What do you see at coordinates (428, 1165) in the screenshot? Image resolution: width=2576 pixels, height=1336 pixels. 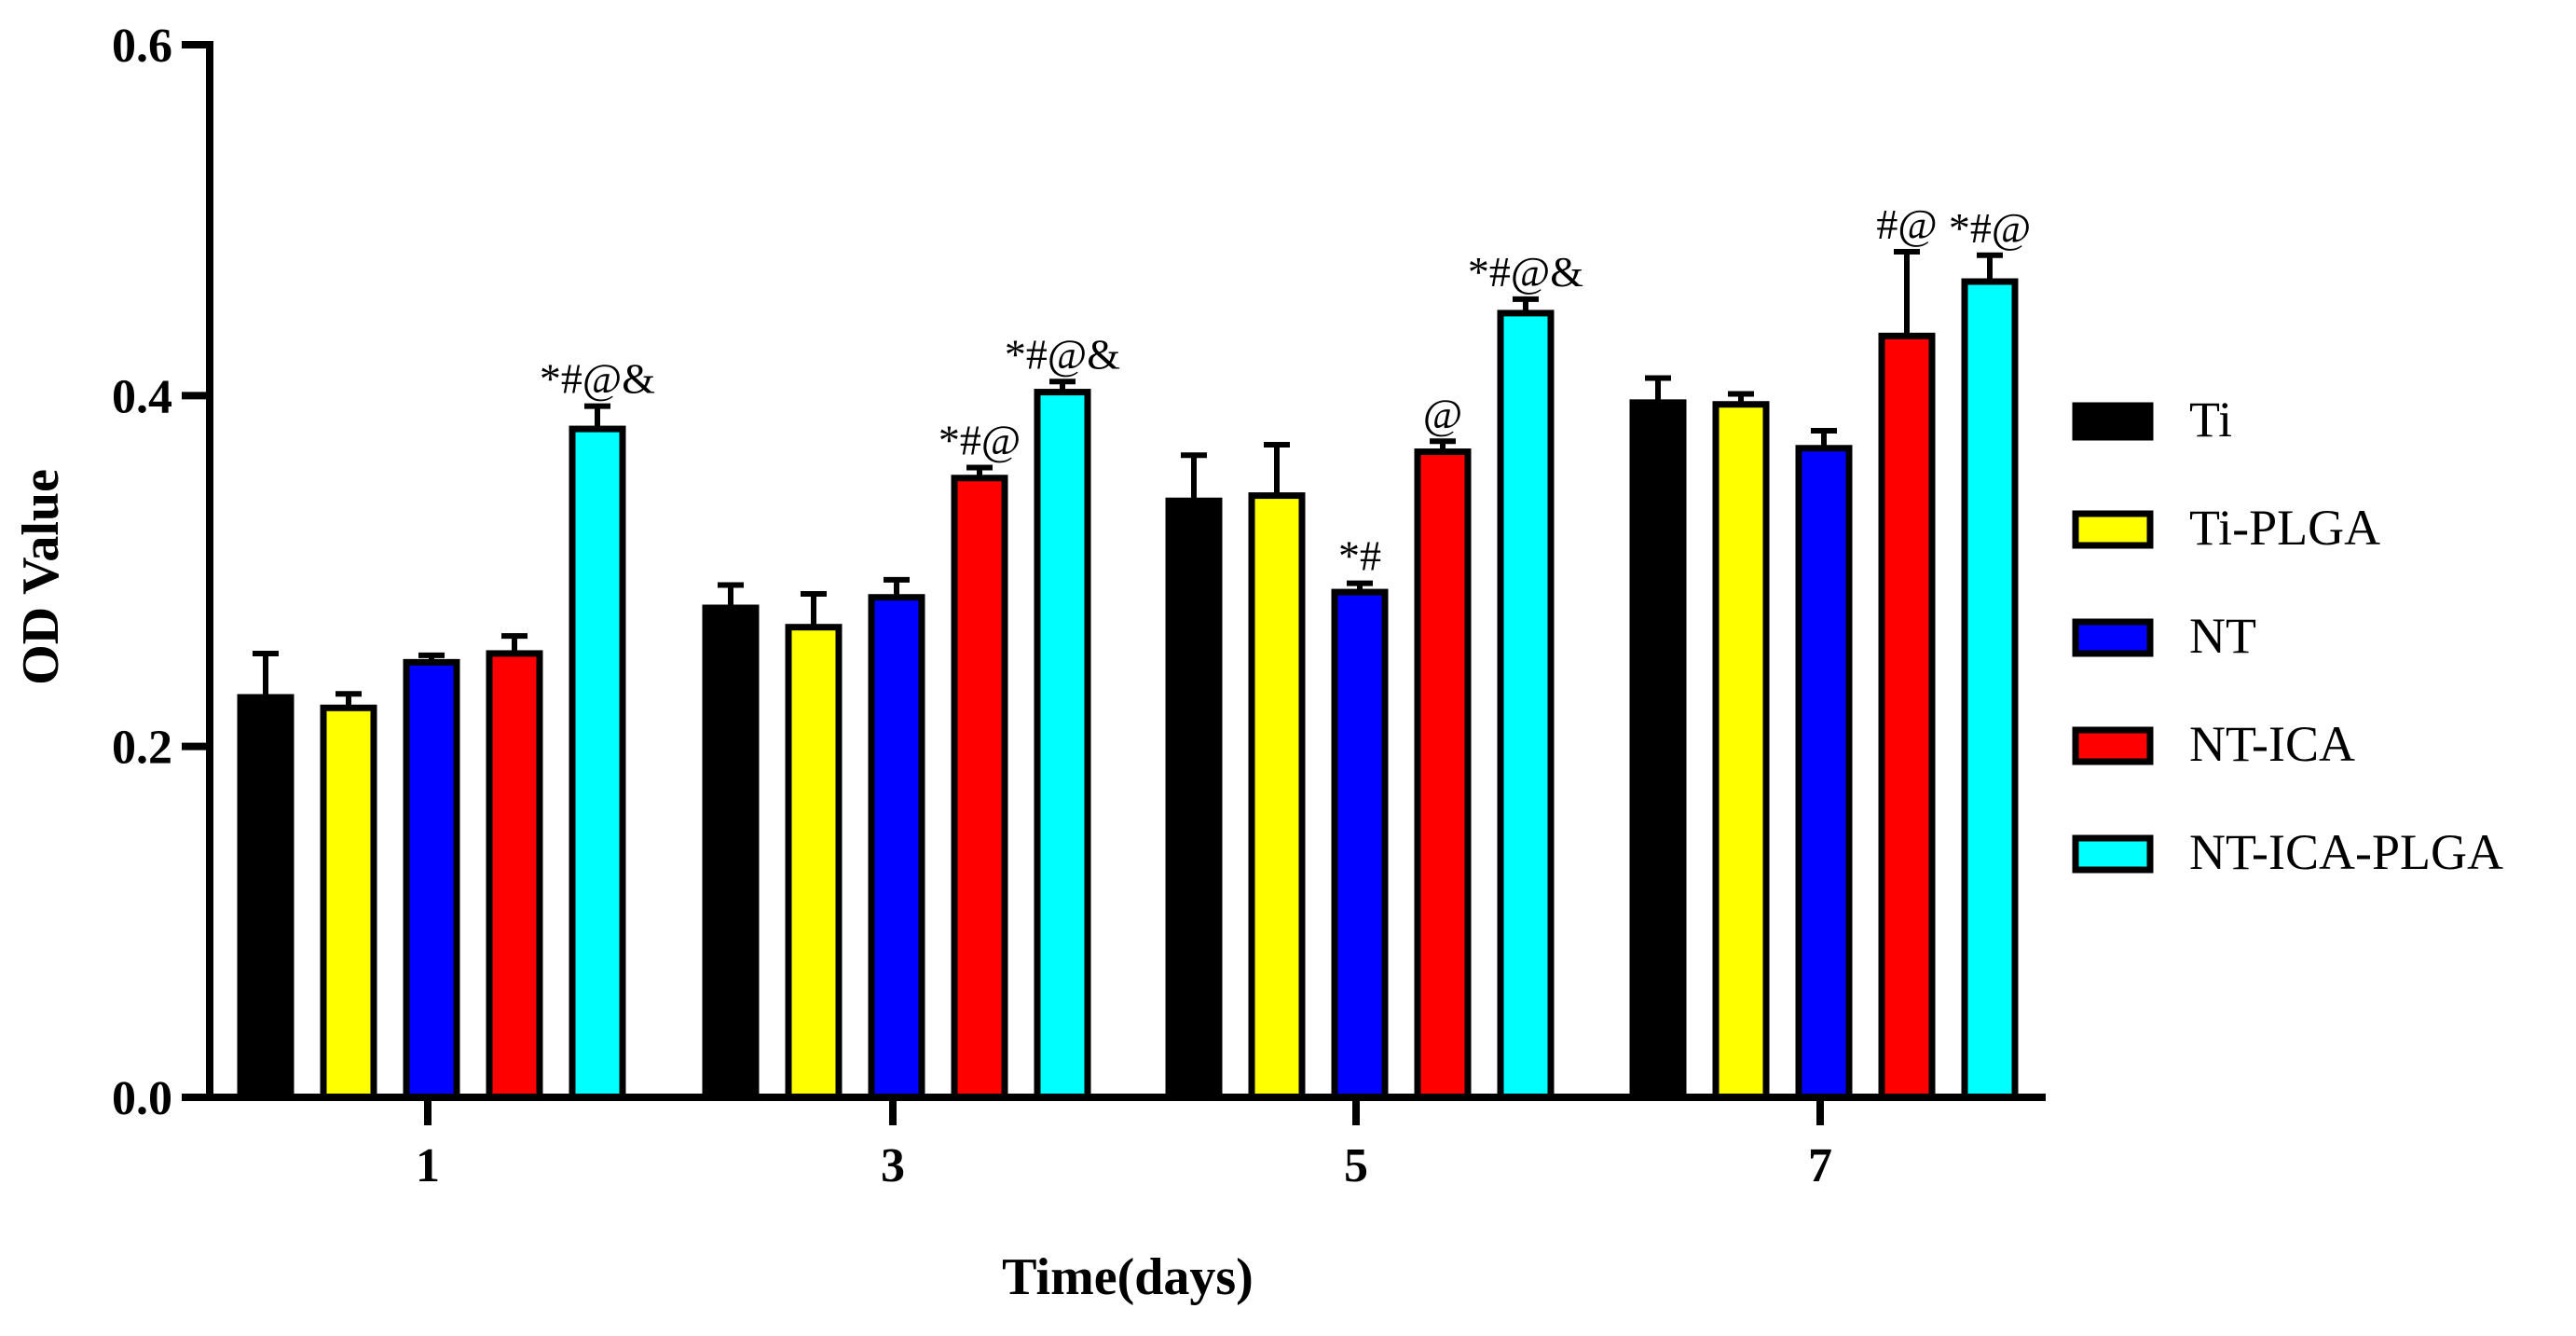 I see `x-tick-label: 1` at bounding box center [428, 1165].